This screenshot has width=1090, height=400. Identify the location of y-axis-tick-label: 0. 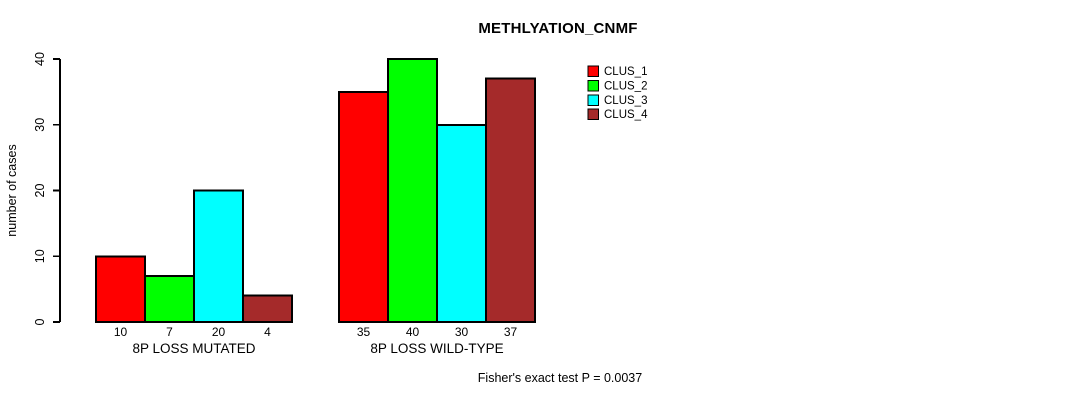
(40, 321).